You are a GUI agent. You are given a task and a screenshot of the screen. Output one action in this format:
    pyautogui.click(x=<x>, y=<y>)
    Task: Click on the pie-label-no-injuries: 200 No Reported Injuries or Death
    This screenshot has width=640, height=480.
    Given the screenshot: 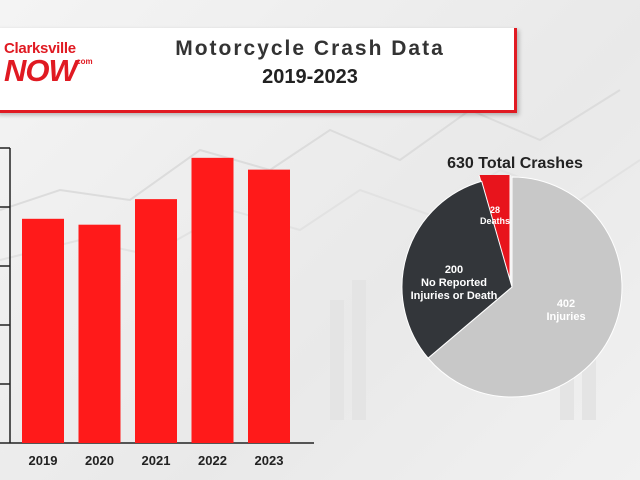 What is the action you would take?
    pyautogui.click(x=454, y=283)
    